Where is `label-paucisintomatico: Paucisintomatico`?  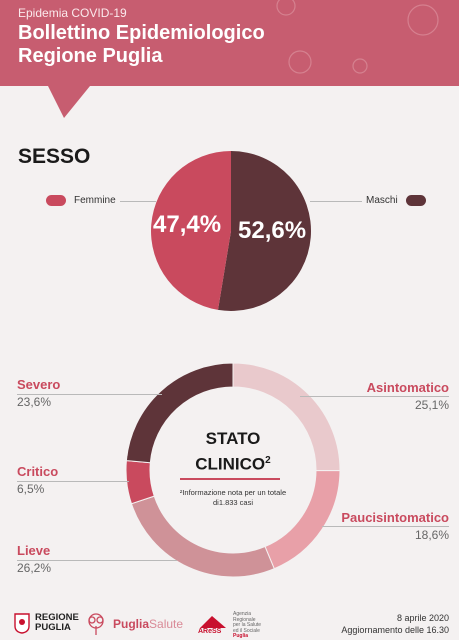 label-paucisintomatico: Paucisintomatico is located at coordinates (395, 517).